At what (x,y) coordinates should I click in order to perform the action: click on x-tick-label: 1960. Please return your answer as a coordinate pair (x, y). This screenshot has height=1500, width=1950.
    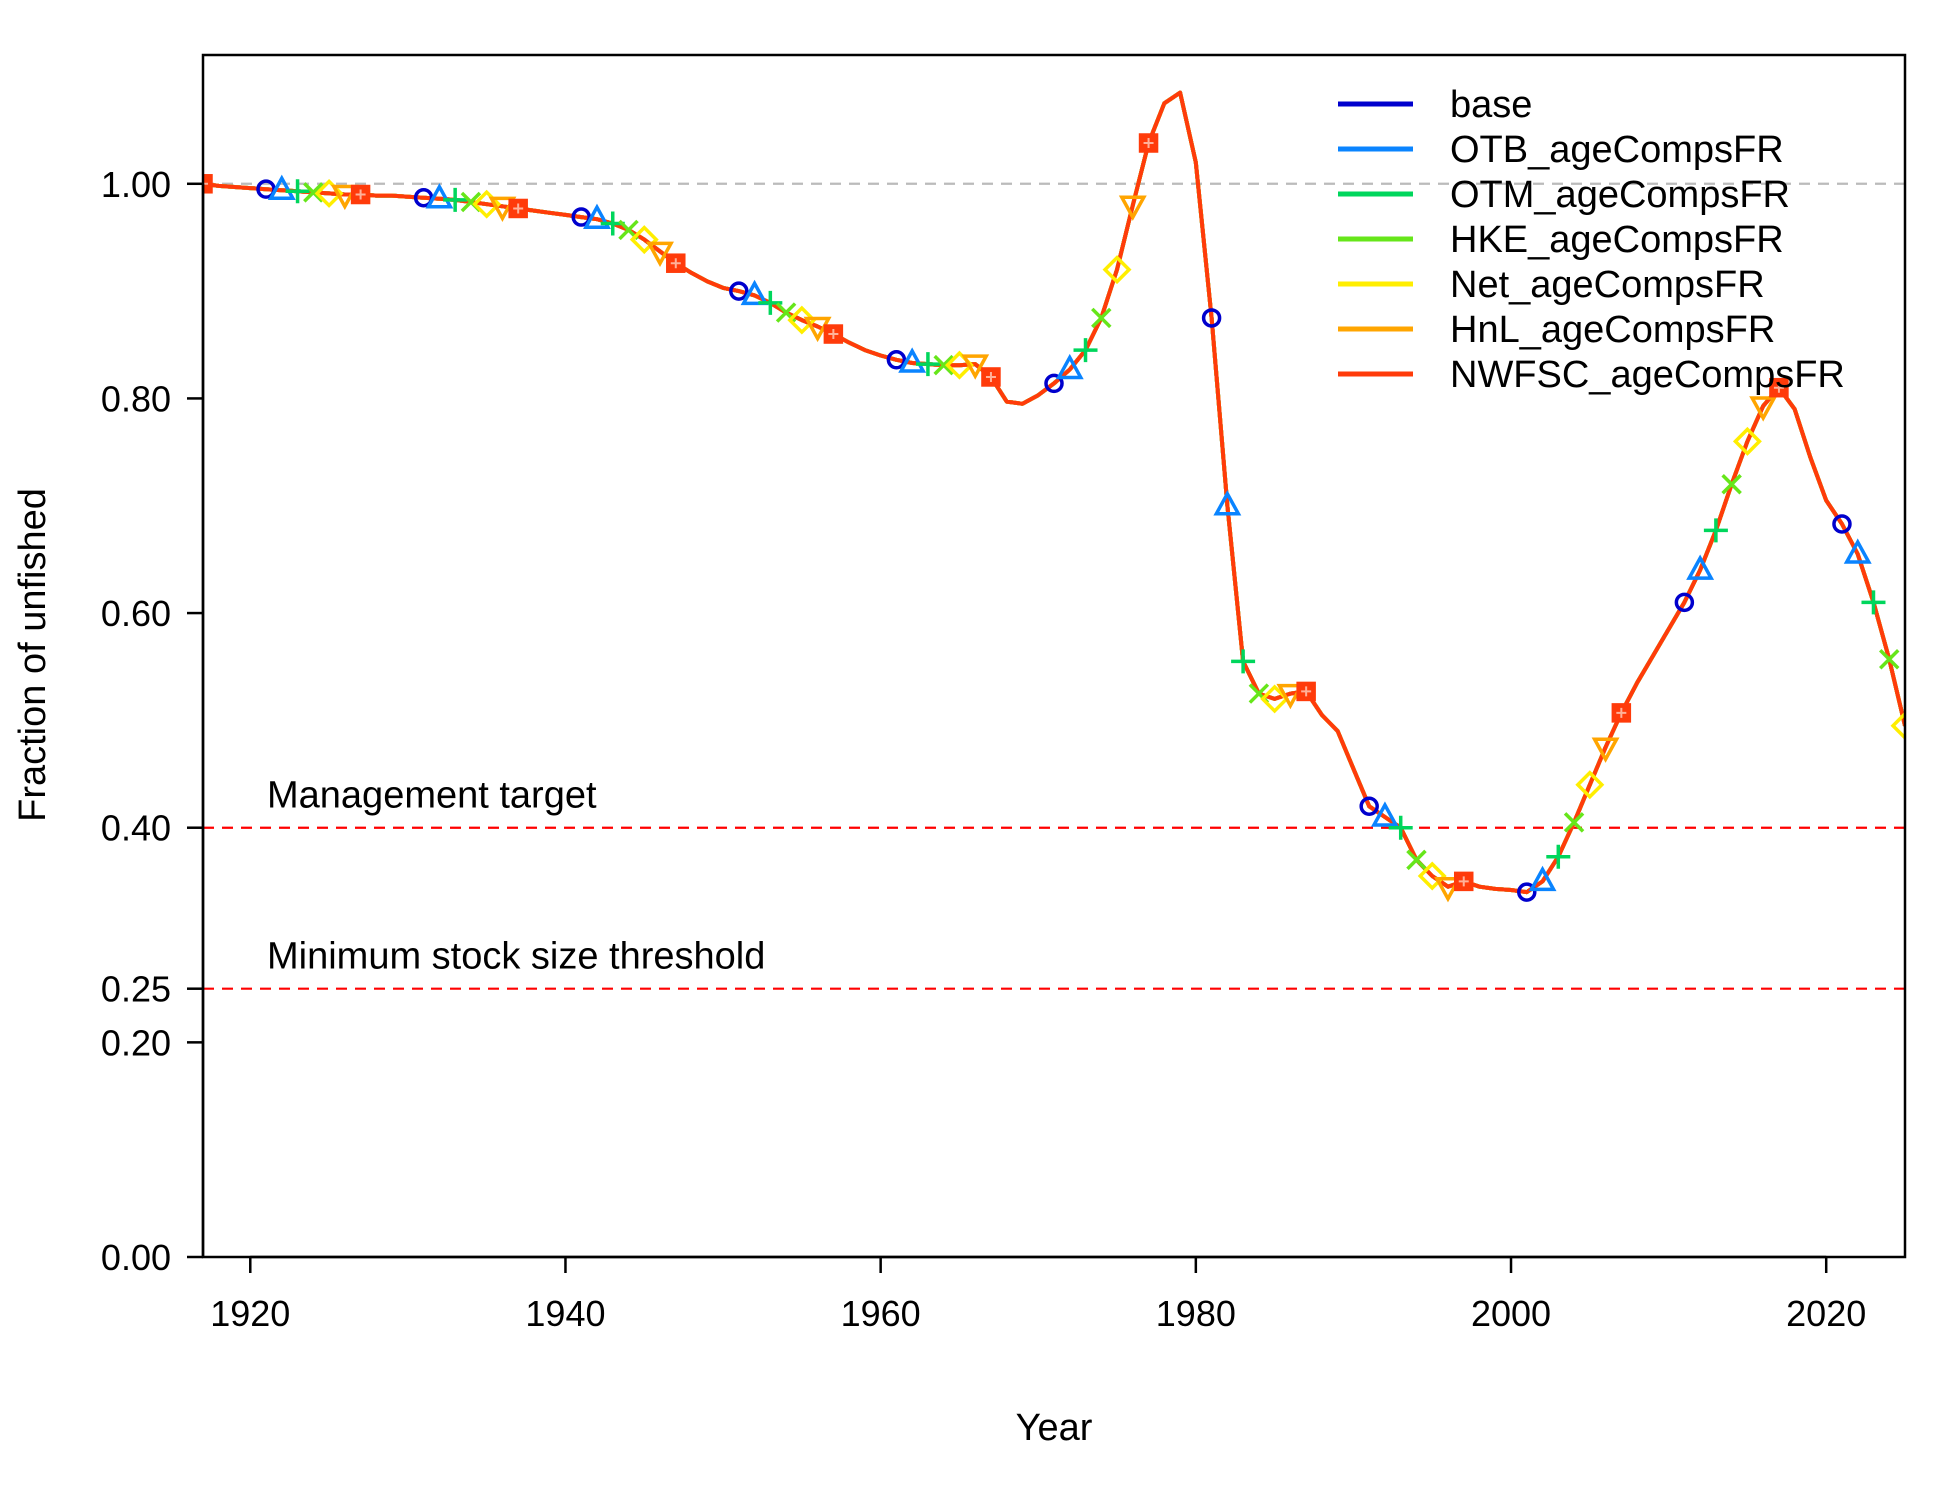
    Looking at the image, I should click on (881, 1313).